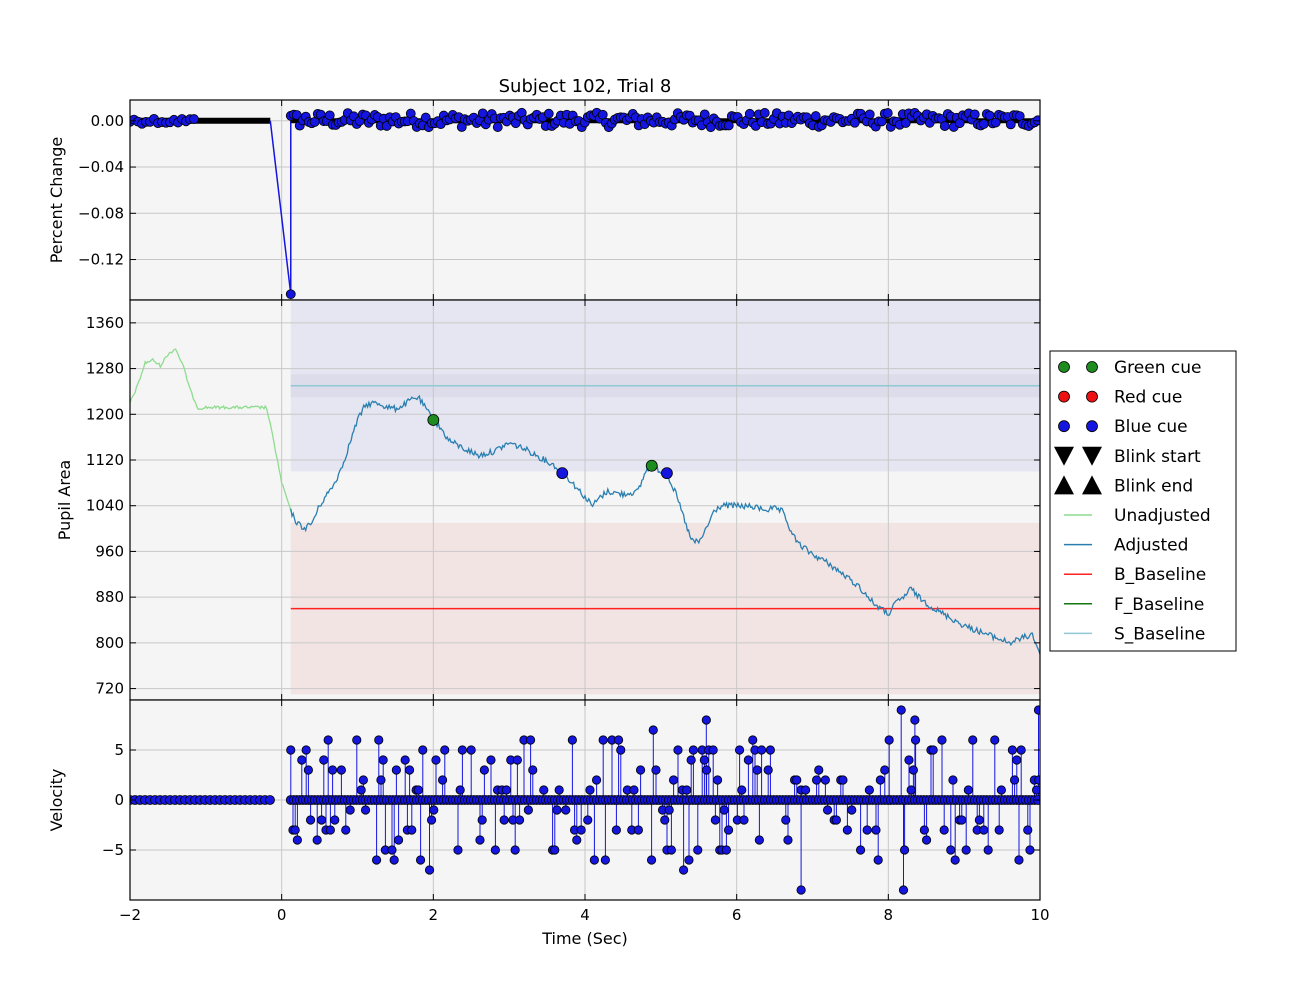 The height and width of the screenshot is (1000, 1300). I want to click on legend-label: Blink start, so click(1157, 457).